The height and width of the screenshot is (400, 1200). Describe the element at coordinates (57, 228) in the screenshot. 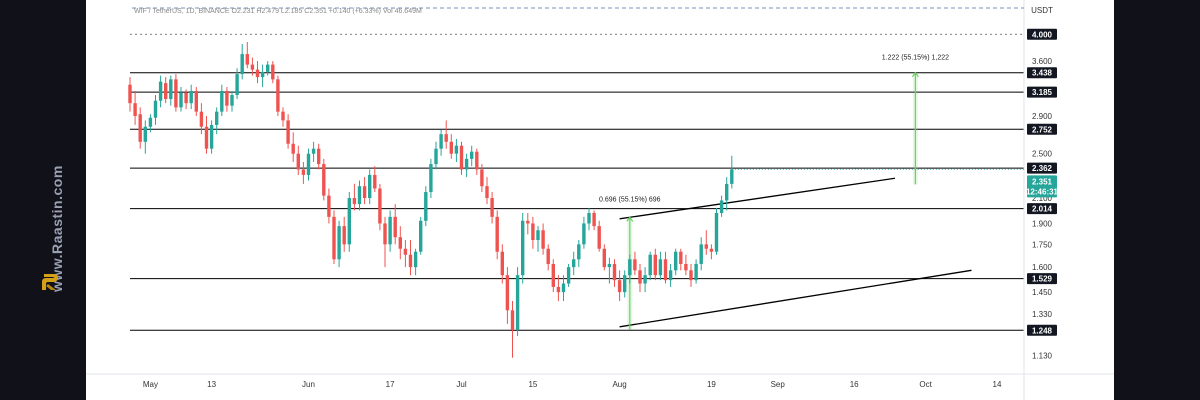

I see `watermark-text: www.Raastin.com` at that location.